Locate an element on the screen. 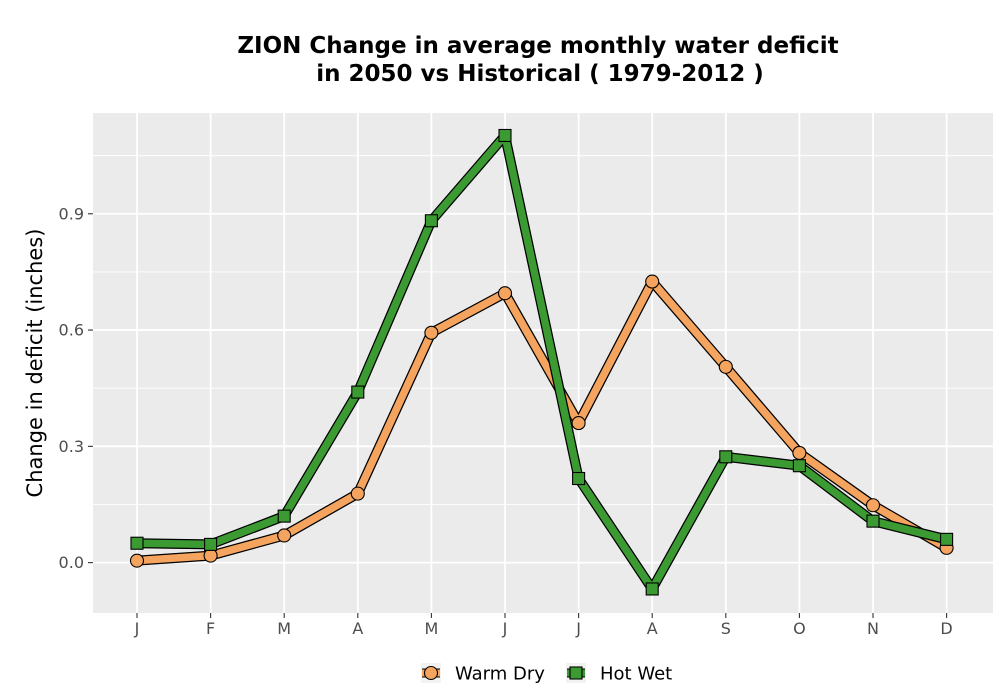 The height and width of the screenshot is (700, 1000). x-tick-label: S is located at coordinates (726, 628).